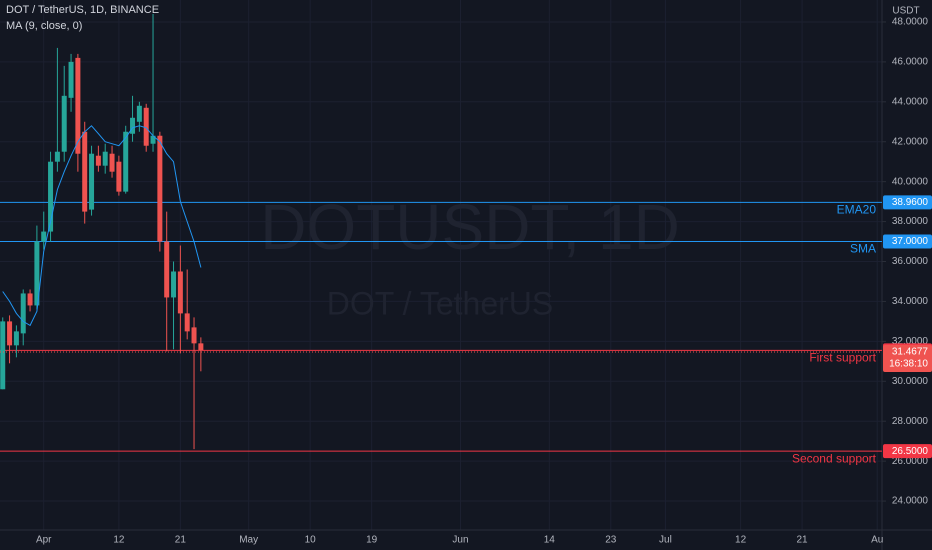  I want to click on watermark: DOTUSDT, 1D, so click(470, 227).